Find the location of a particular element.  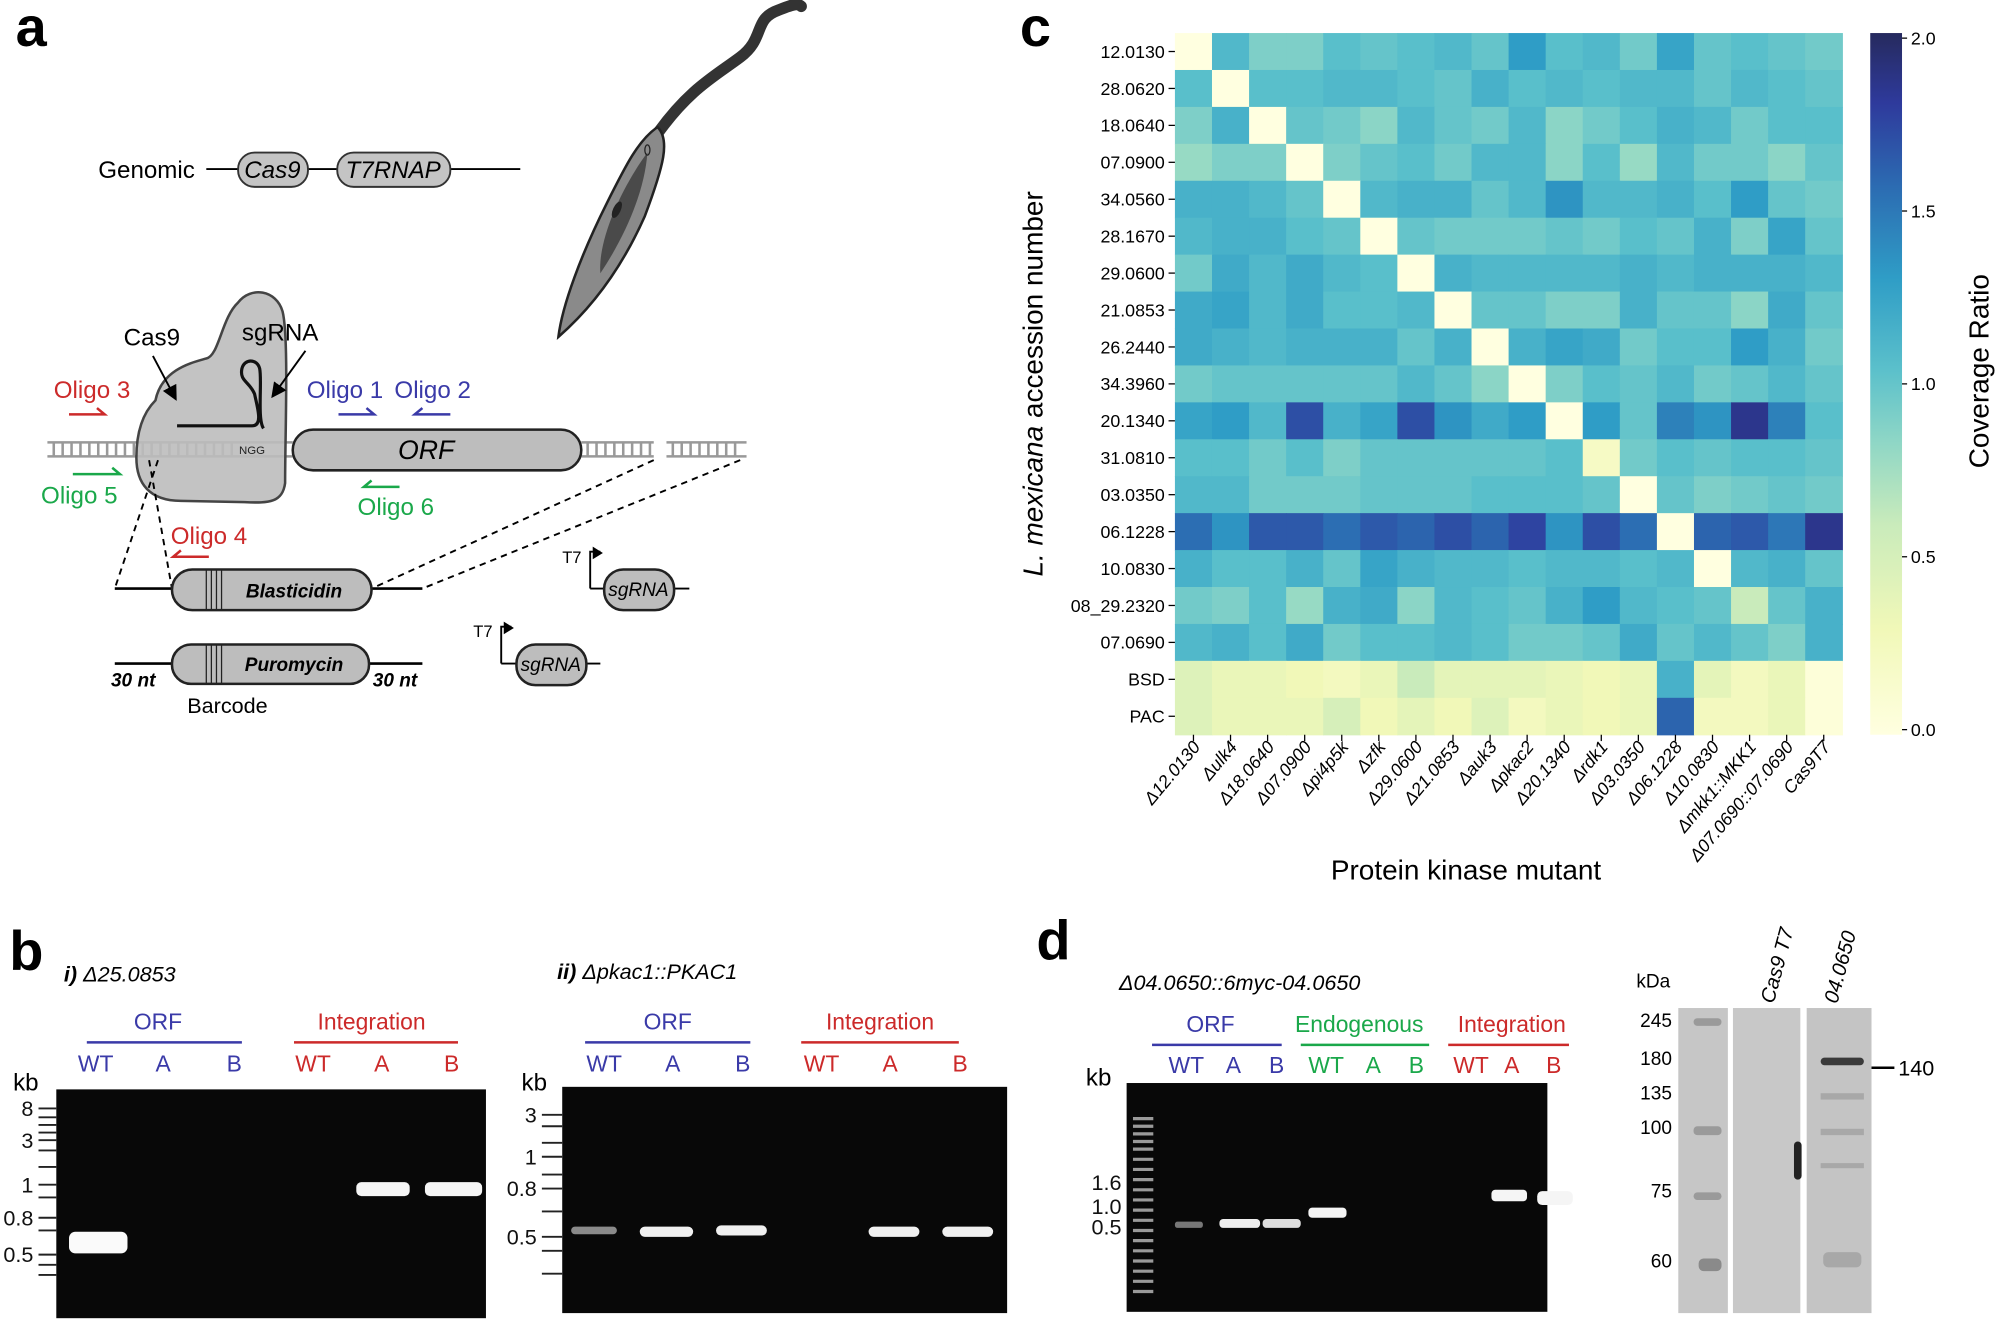

ngg-label: NGG is located at coordinates (252, 451).